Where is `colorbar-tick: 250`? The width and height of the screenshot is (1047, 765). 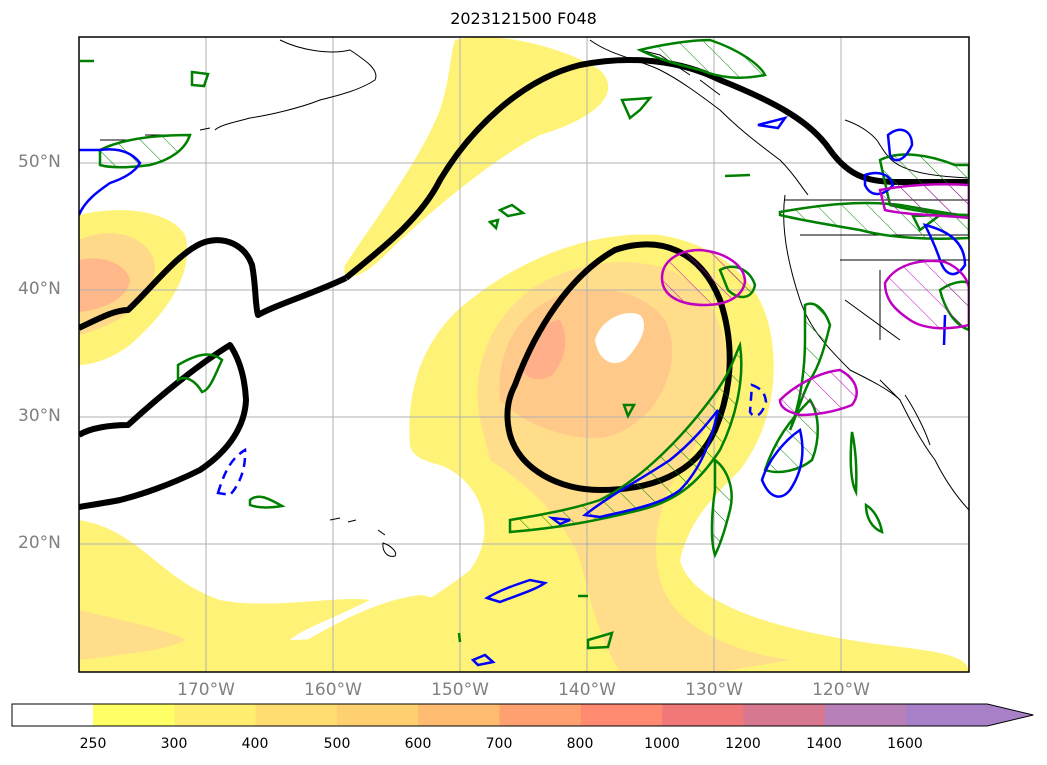
colorbar-tick: 250 is located at coordinates (93, 744).